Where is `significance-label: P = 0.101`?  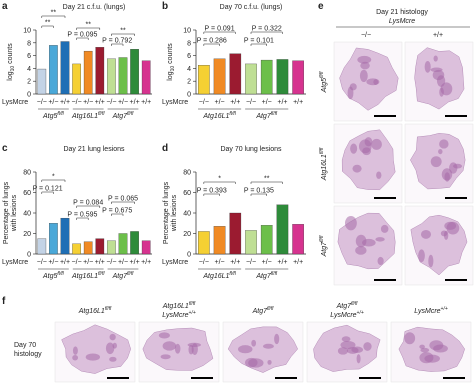 significance-label: P = 0.101 is located at coordinates (259, 41).